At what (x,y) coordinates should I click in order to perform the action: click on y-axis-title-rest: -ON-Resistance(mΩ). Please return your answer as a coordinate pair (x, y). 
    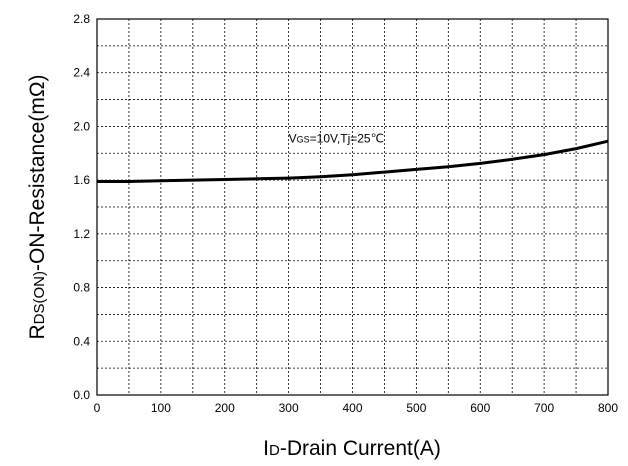
    Looking at the image, I should click on (37, 172).